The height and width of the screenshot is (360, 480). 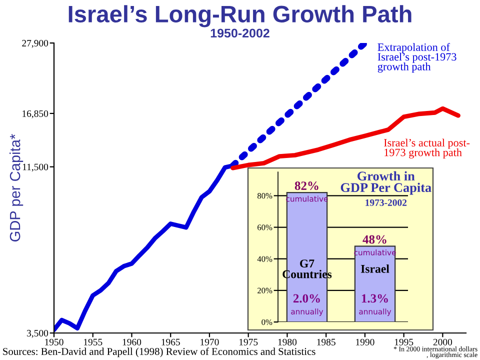 What do you see at coordinates (248, 342) in the screenshot?
I see `x-tick-label: 1975` at bounding box center [248, 342].